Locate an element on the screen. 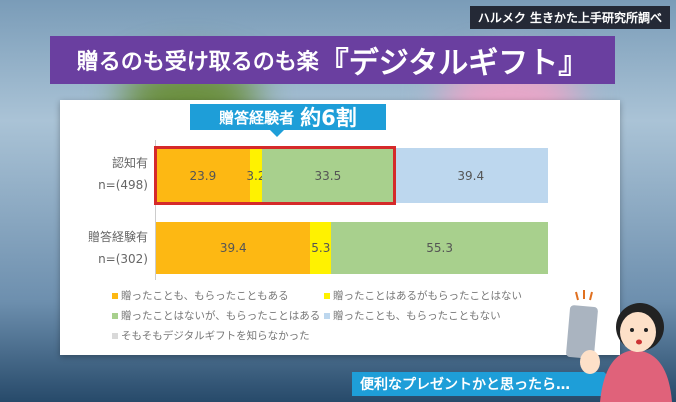  bar-segment: 55.3 is located at coordinates (439, 248).